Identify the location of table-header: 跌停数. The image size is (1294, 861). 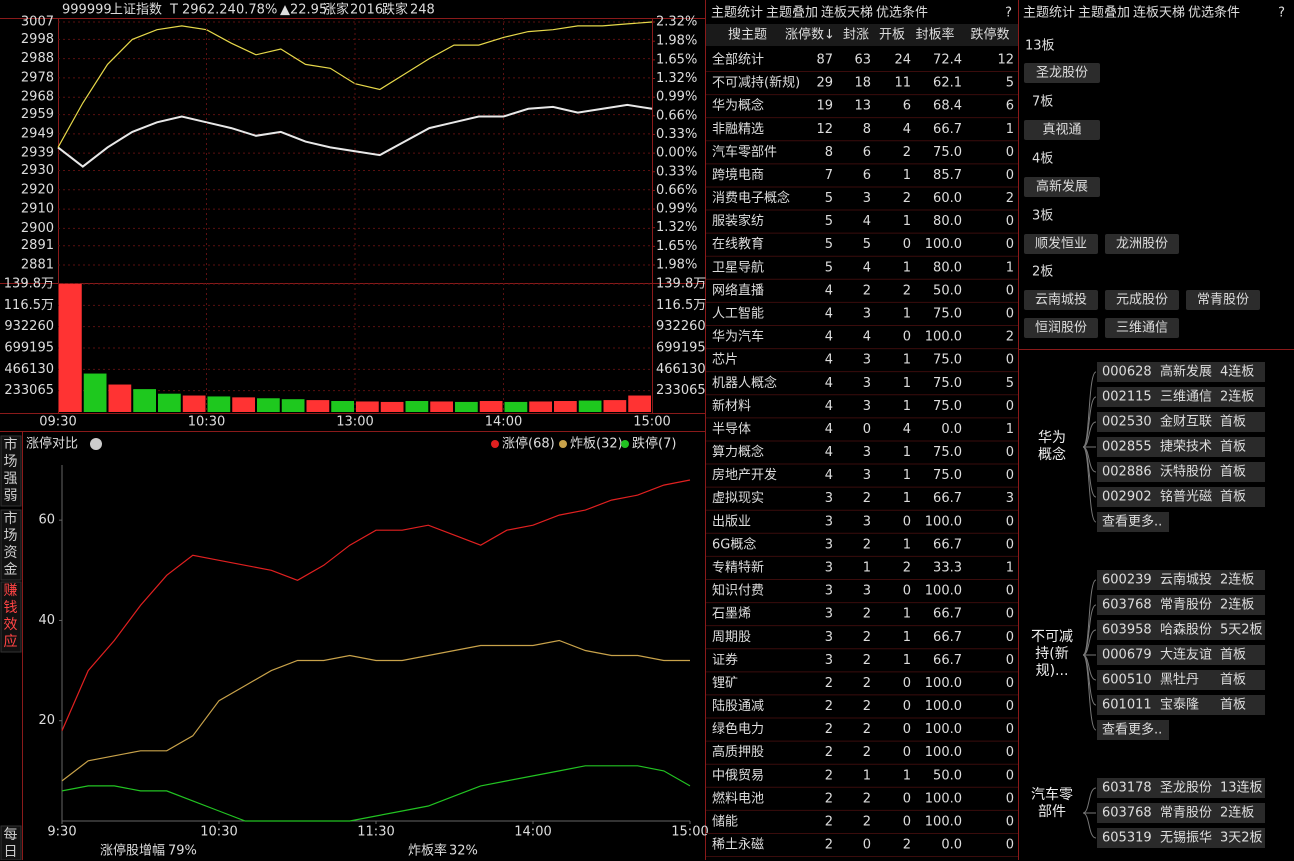
(989, 35).